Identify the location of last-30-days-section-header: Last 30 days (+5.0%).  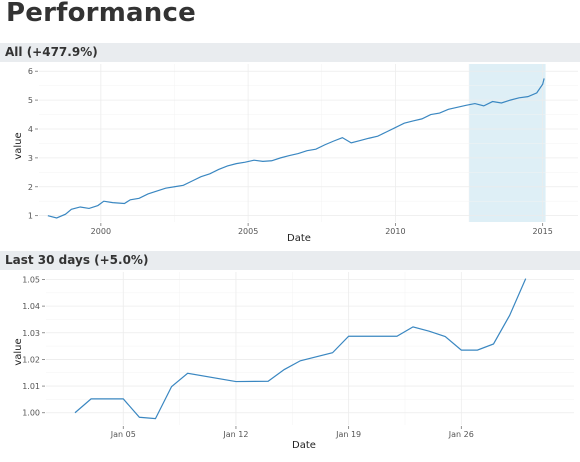
(290, 260).